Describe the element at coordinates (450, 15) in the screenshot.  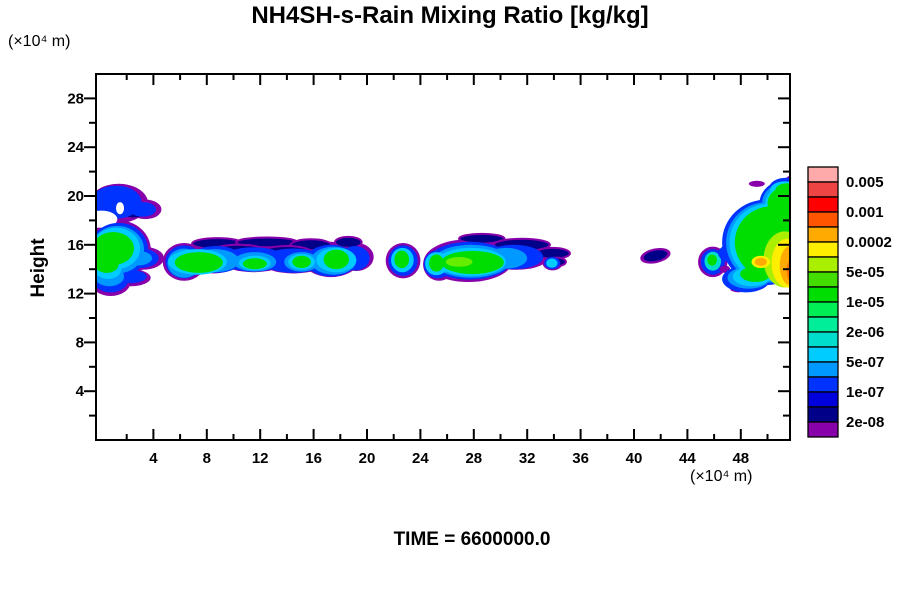
I see `chart-title: NH4SH-s-Rain Mixing Ratio [kg/kg]` at that location.